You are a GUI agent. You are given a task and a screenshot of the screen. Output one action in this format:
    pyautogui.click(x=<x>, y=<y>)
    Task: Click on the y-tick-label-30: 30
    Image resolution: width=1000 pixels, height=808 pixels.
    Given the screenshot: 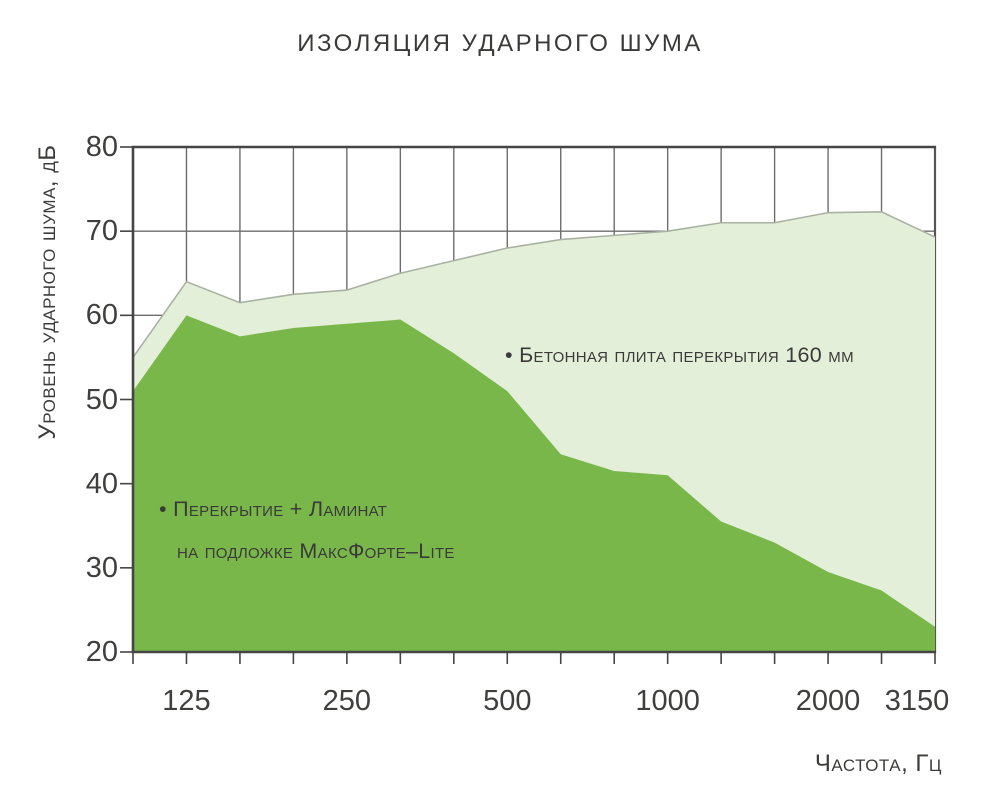 What is the action you would take?
    pyautogui.click(x=101, y=567)
    